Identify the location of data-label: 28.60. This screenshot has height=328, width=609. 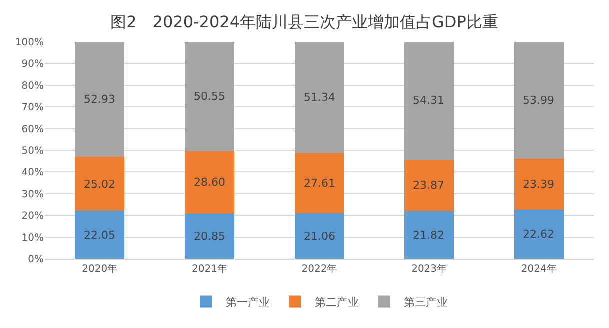
(210, 182).